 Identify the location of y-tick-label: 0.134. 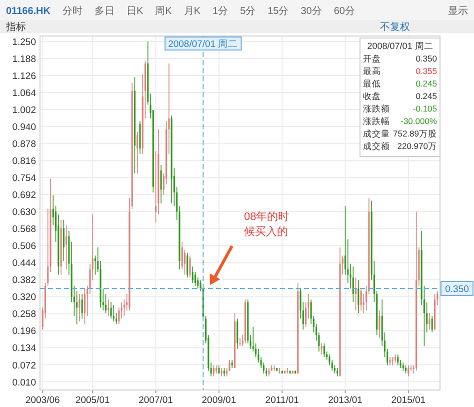
(24, 348).